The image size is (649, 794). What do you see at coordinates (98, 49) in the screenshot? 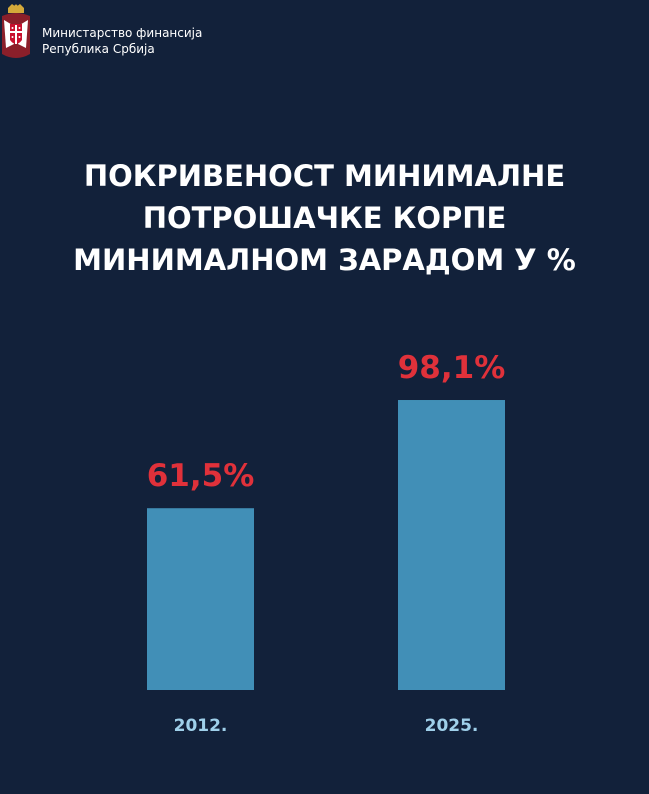
I see `ministry-name-line2: Република Србија` at bounding box center [98, 49].